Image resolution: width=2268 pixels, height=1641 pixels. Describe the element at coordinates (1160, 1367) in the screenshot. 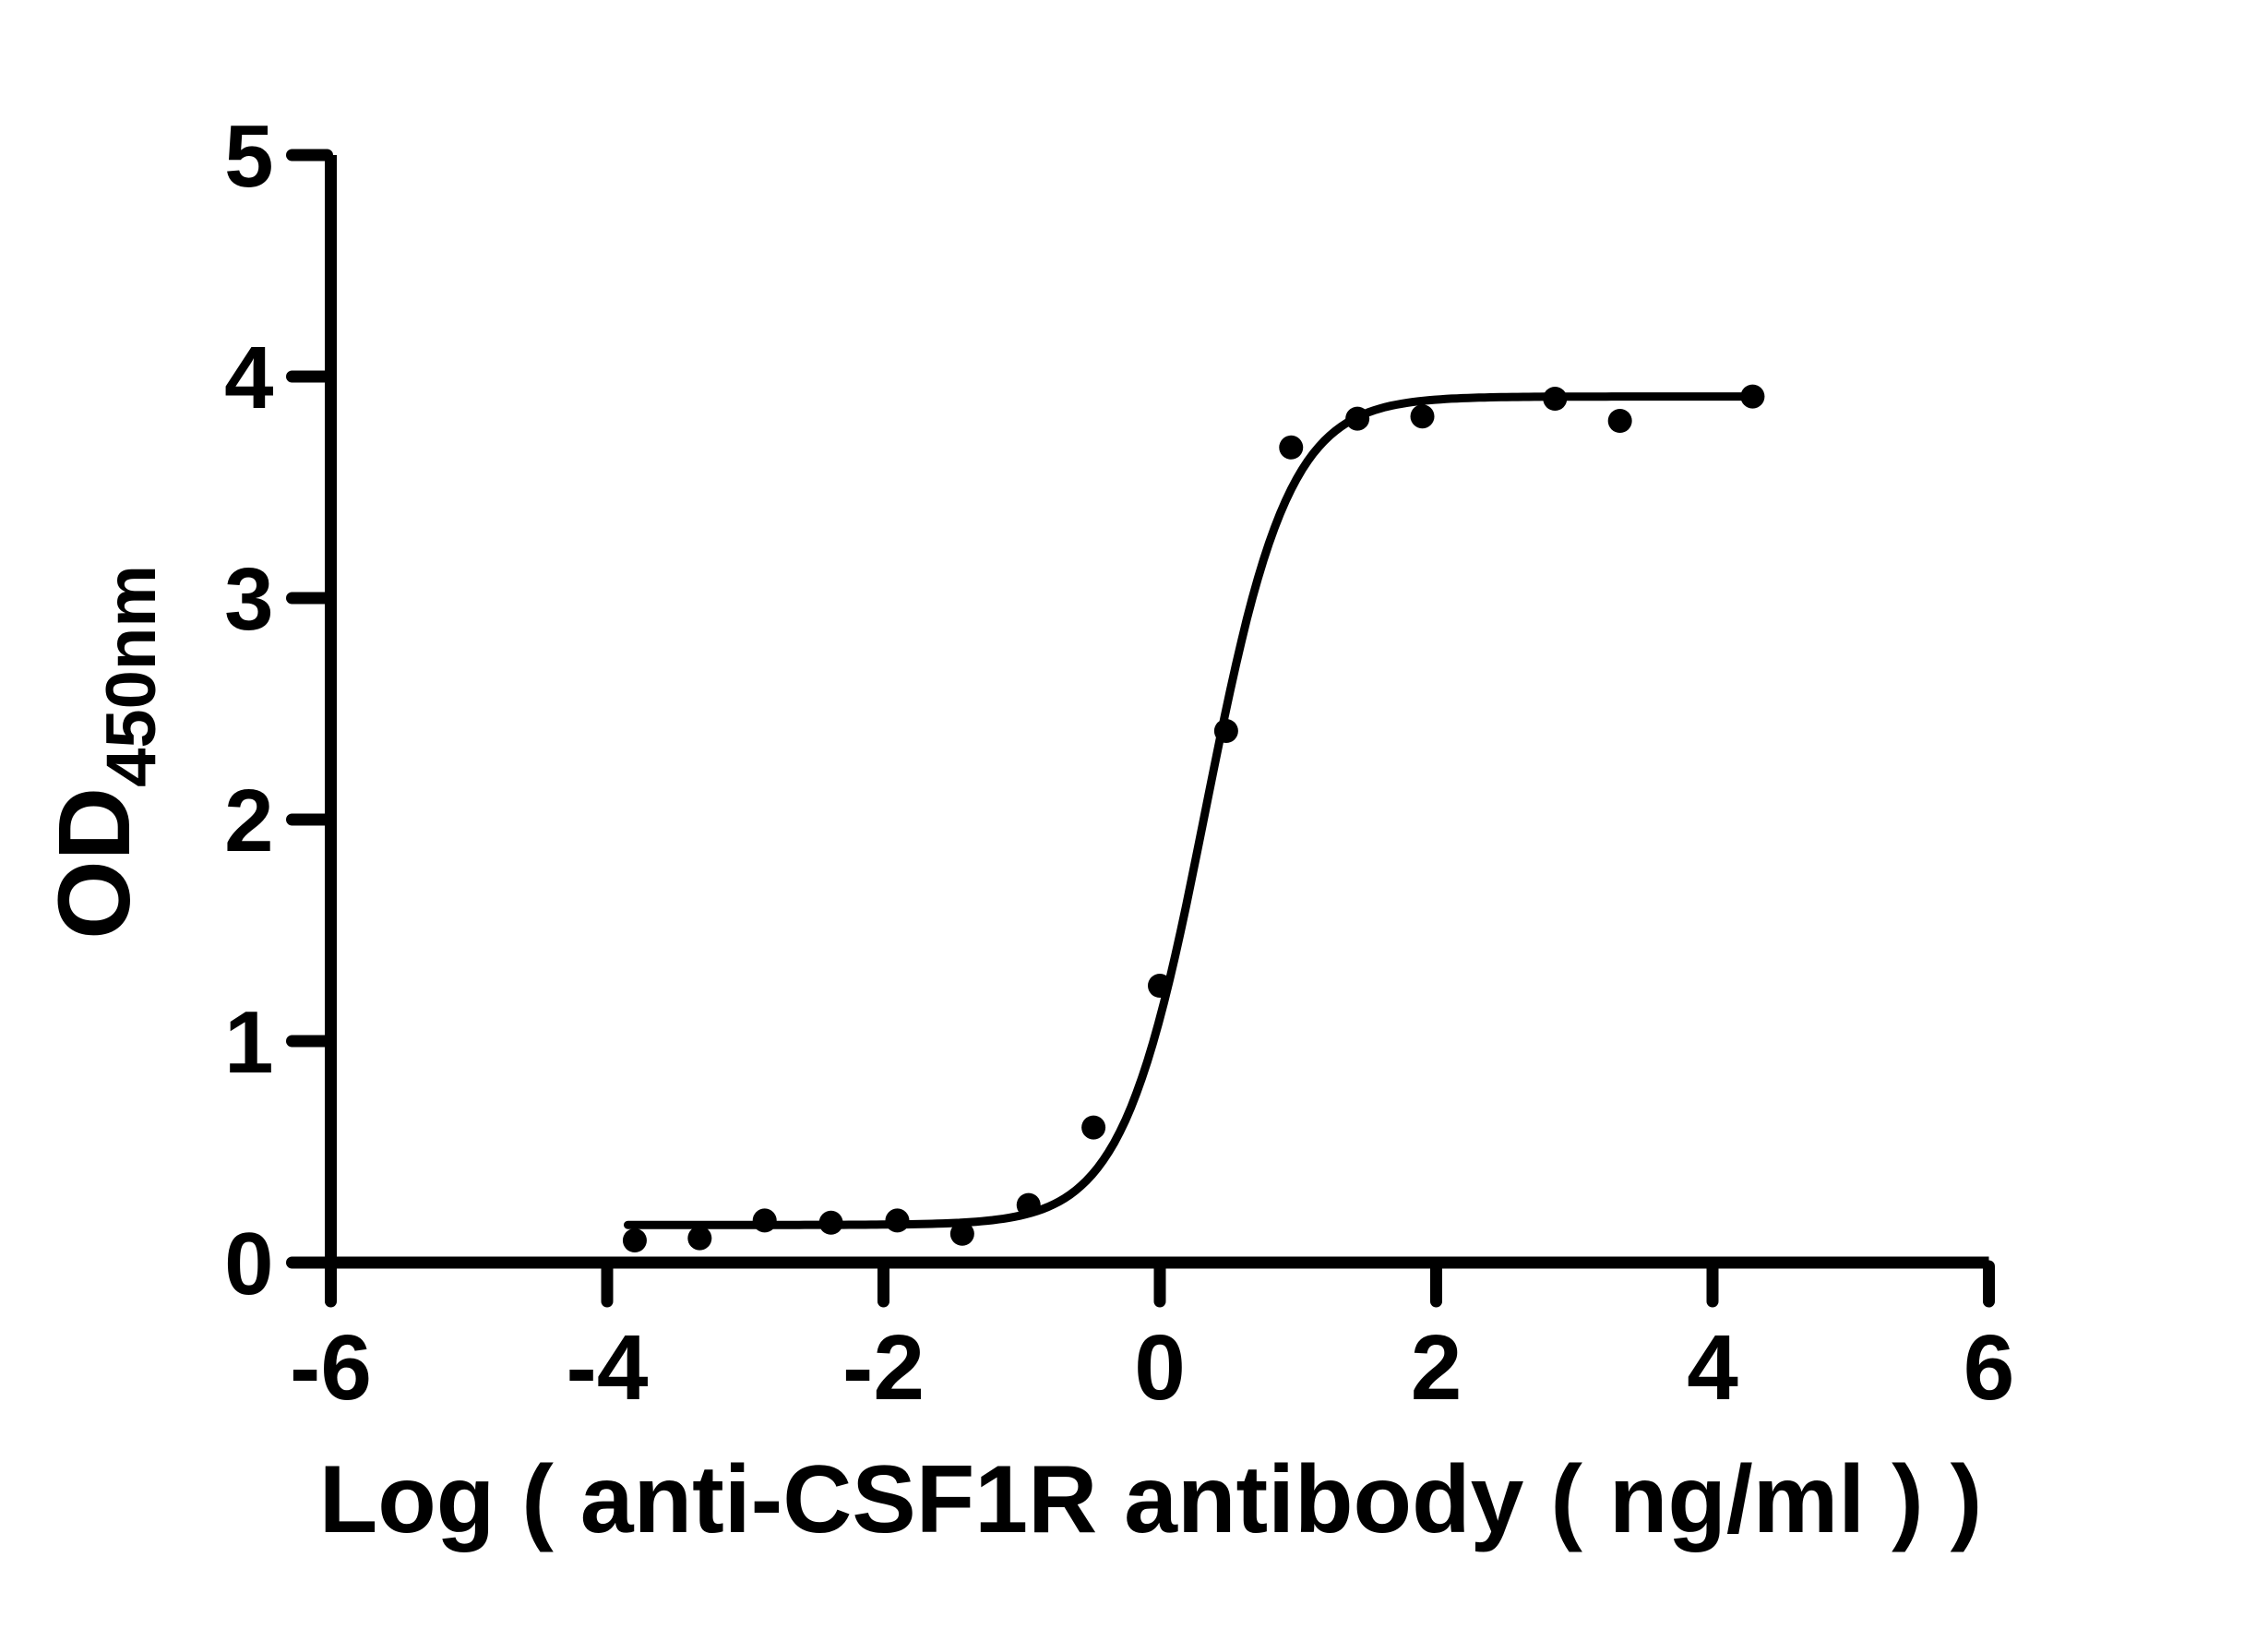

I see `x-axis-tick-label: 0` at that location.